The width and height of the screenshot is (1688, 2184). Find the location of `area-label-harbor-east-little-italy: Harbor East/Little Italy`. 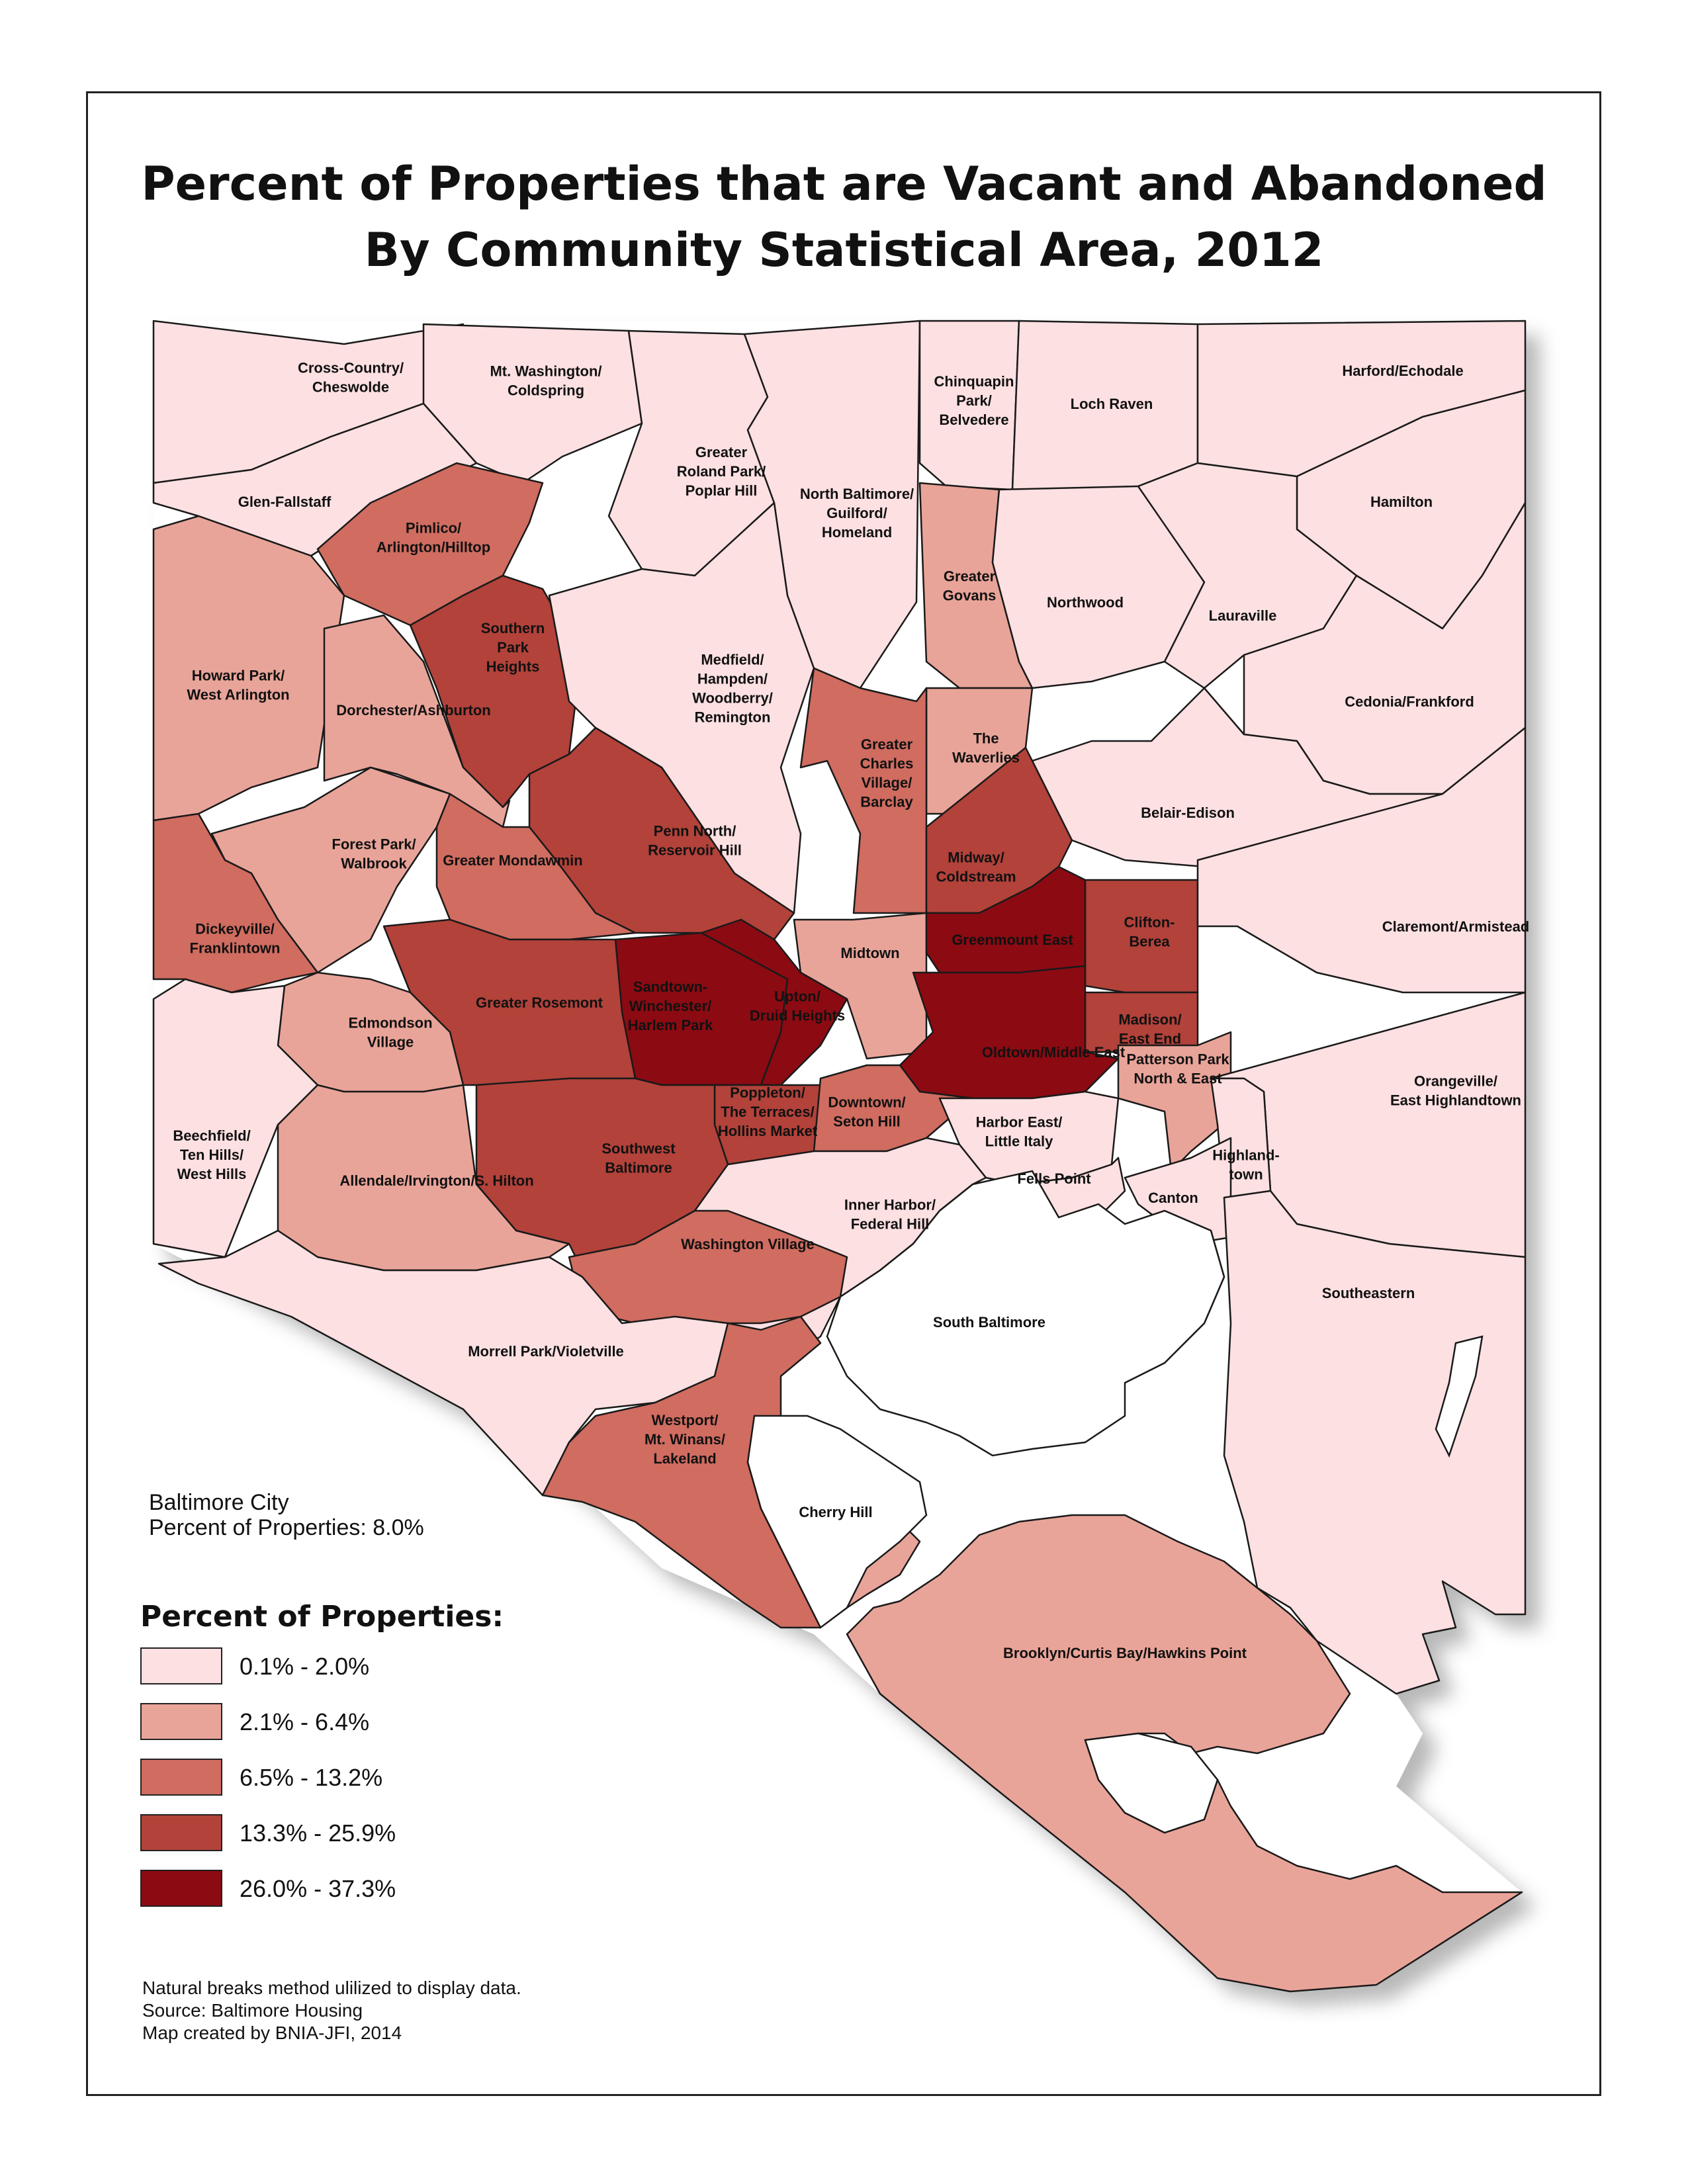

area-label-harbor-east-little-italy: Harbor East/Little Italy is located at coordinates (1019, 1132).